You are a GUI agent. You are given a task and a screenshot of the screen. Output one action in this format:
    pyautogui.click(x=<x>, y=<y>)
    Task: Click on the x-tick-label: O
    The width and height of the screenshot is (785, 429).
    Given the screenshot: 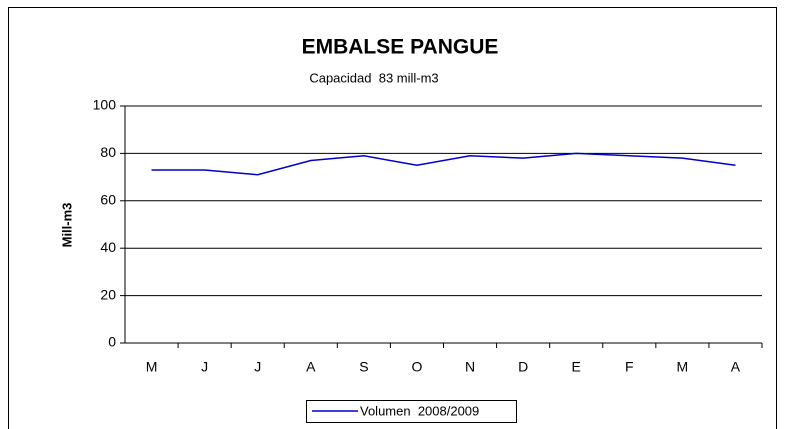 What is the action you would take?
    pyautogui.click(x=417, y=367)
    